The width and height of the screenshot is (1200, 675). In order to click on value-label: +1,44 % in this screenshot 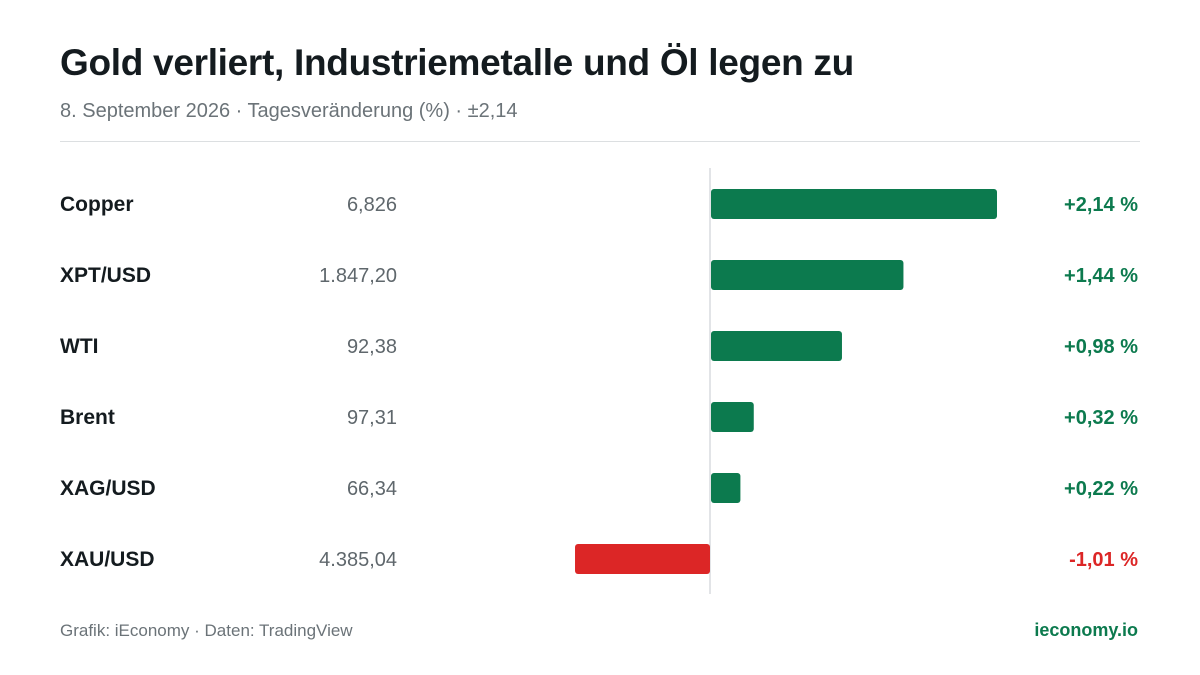, I will do `click(1101, 276)`.